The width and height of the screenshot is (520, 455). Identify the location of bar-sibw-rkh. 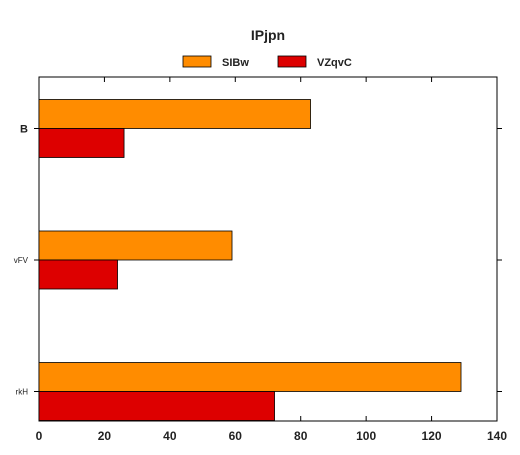
(250, 377).